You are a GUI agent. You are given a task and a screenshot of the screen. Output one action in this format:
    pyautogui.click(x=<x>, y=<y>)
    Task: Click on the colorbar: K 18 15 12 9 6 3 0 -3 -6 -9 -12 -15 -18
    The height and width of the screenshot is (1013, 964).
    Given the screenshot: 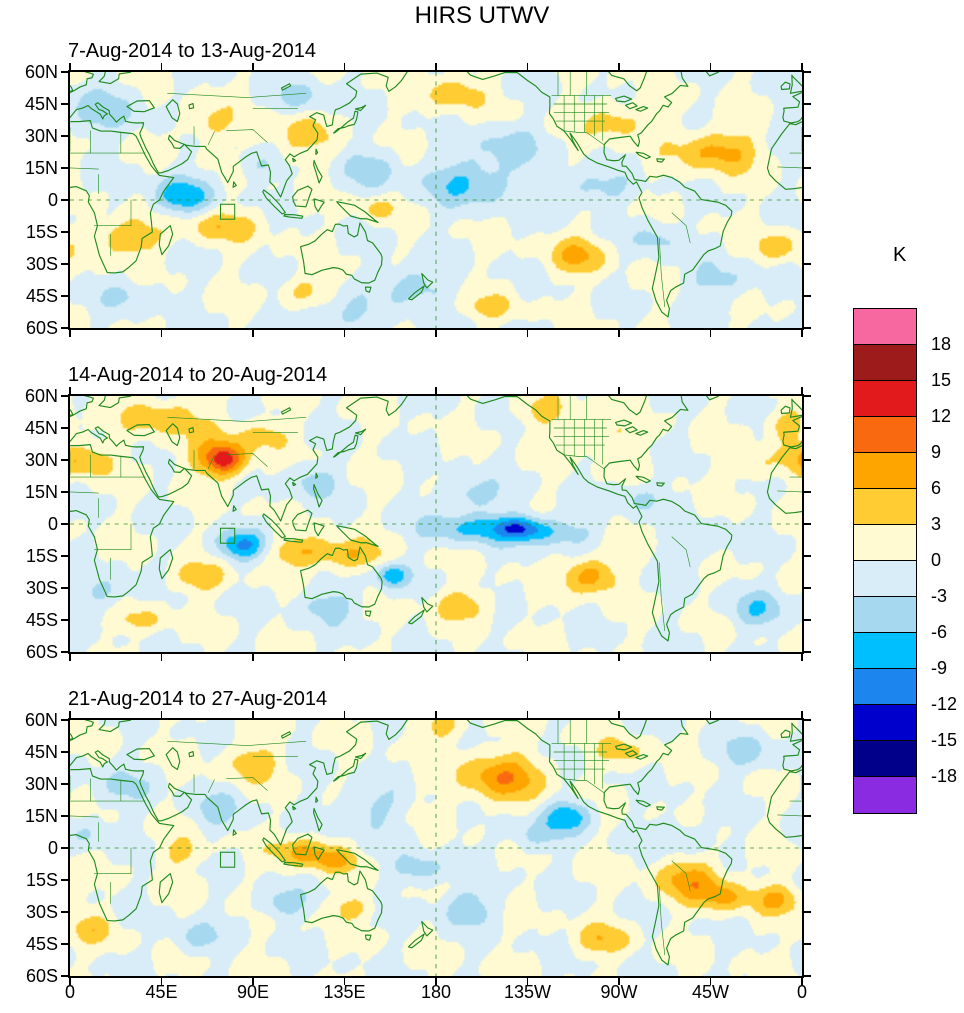 What is the action you would take?
    pyautogui.click(x=908, y=529)
    